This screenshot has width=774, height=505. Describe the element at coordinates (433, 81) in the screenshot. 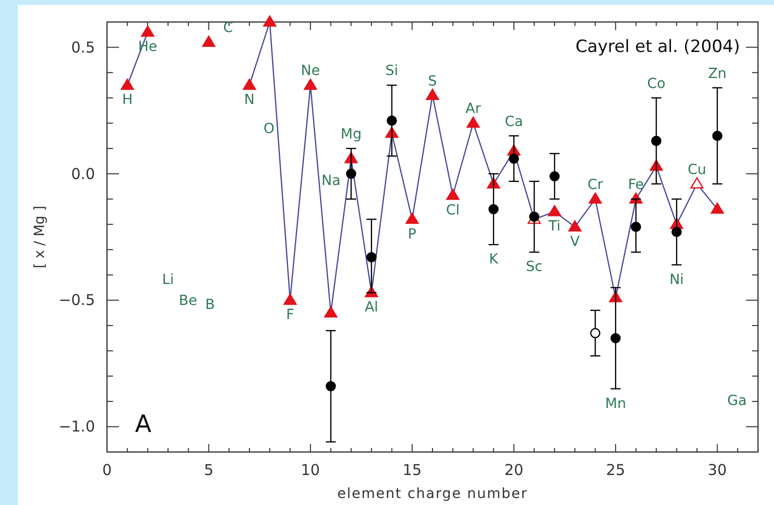

I see `annotation: S` at that location.